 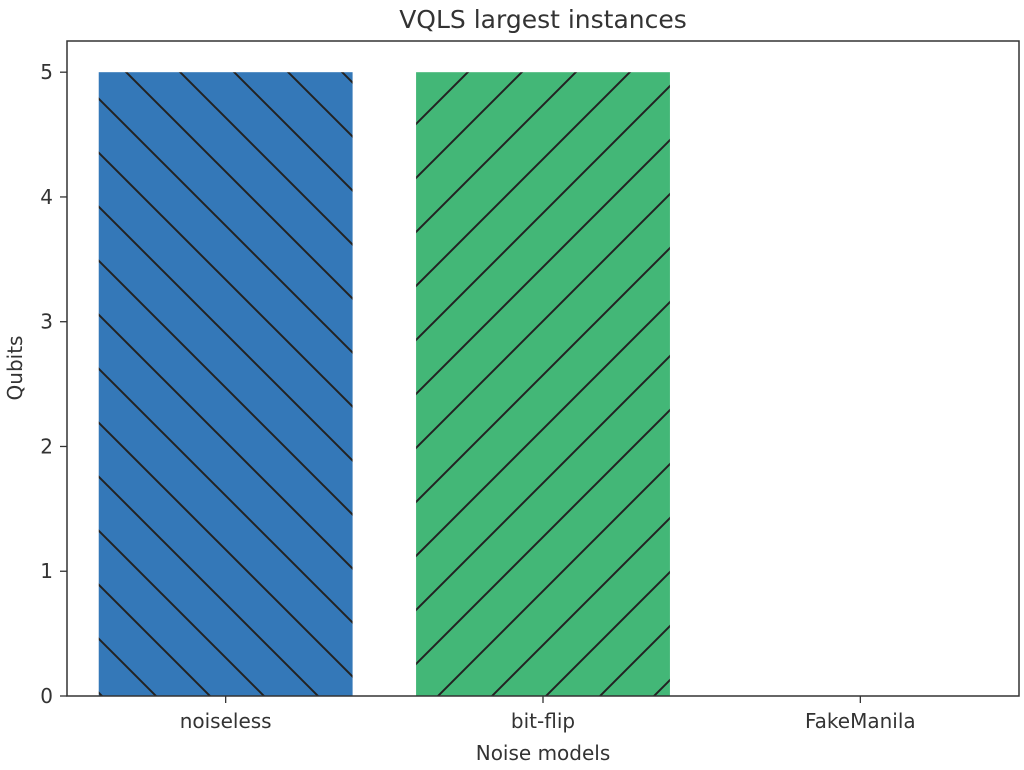 I want to click on y-tick-label: 2, so click(x=46, y=446).